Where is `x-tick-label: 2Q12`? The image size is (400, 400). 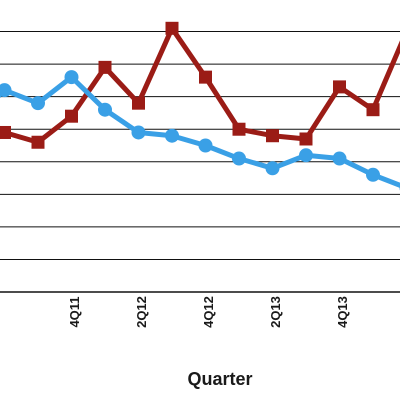 x-tick-label: 2Q12 is located at coordinates (141, 312).